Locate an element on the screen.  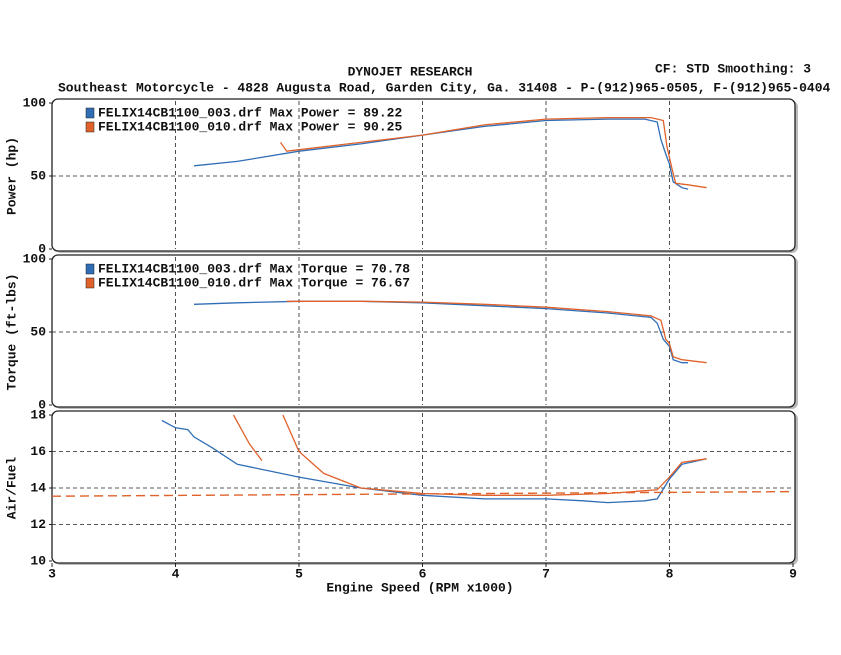
legend-label: FELIX14CB1100_003.drf Max Power = 89.22 is located at coordinates (250, 112).